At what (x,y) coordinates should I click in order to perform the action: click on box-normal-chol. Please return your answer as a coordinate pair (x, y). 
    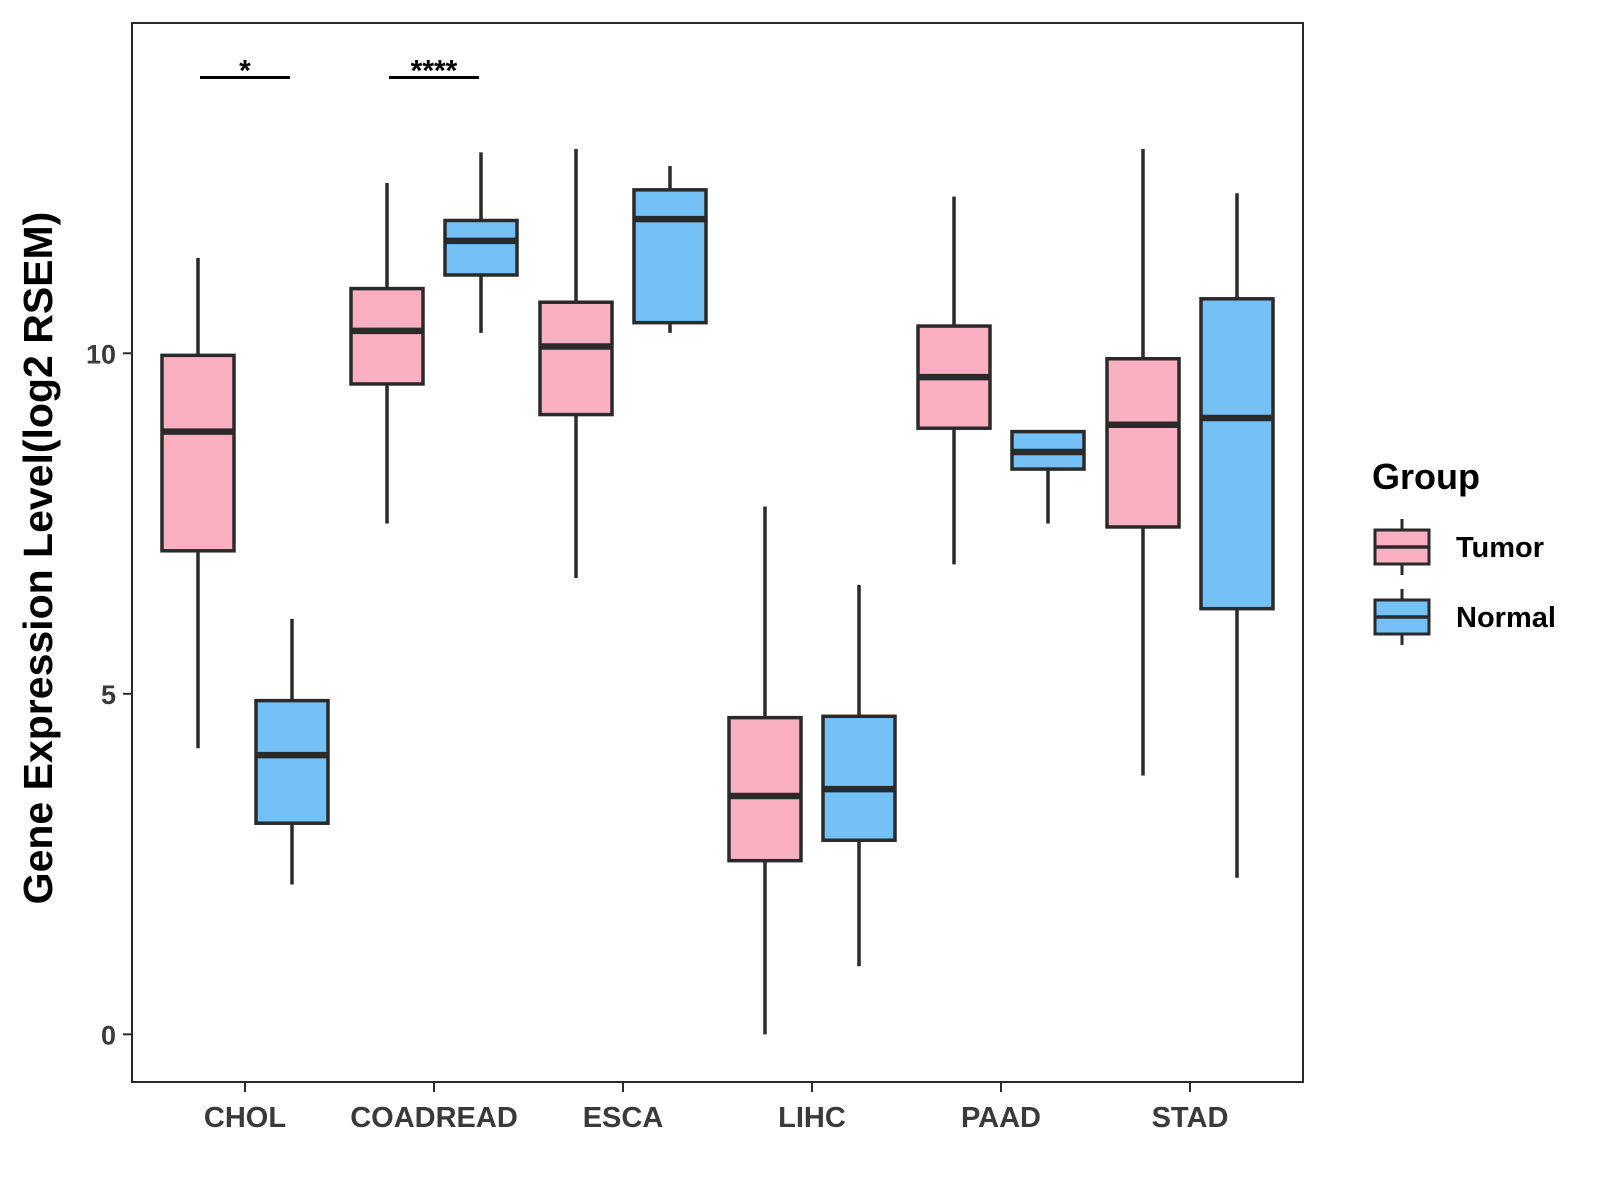
    Looking at the image, I should click on (292, 751).